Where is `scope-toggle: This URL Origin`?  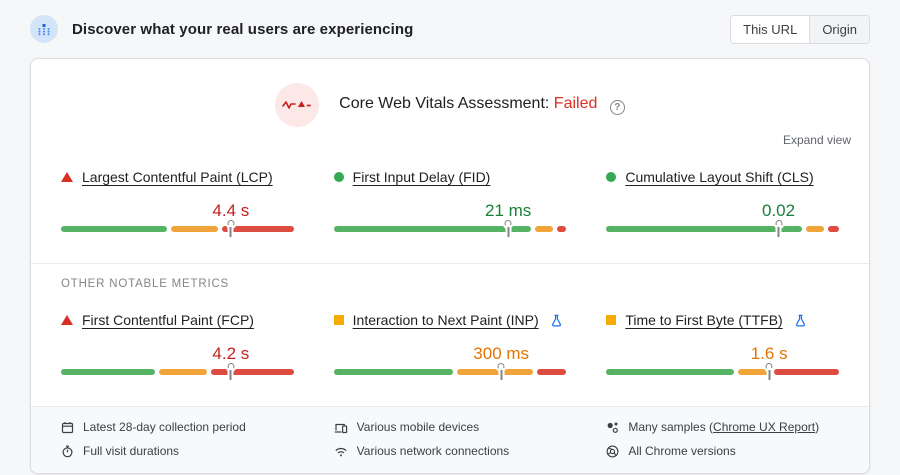 scope-toggle: This URL Origin is located at coordinates (800, 29).